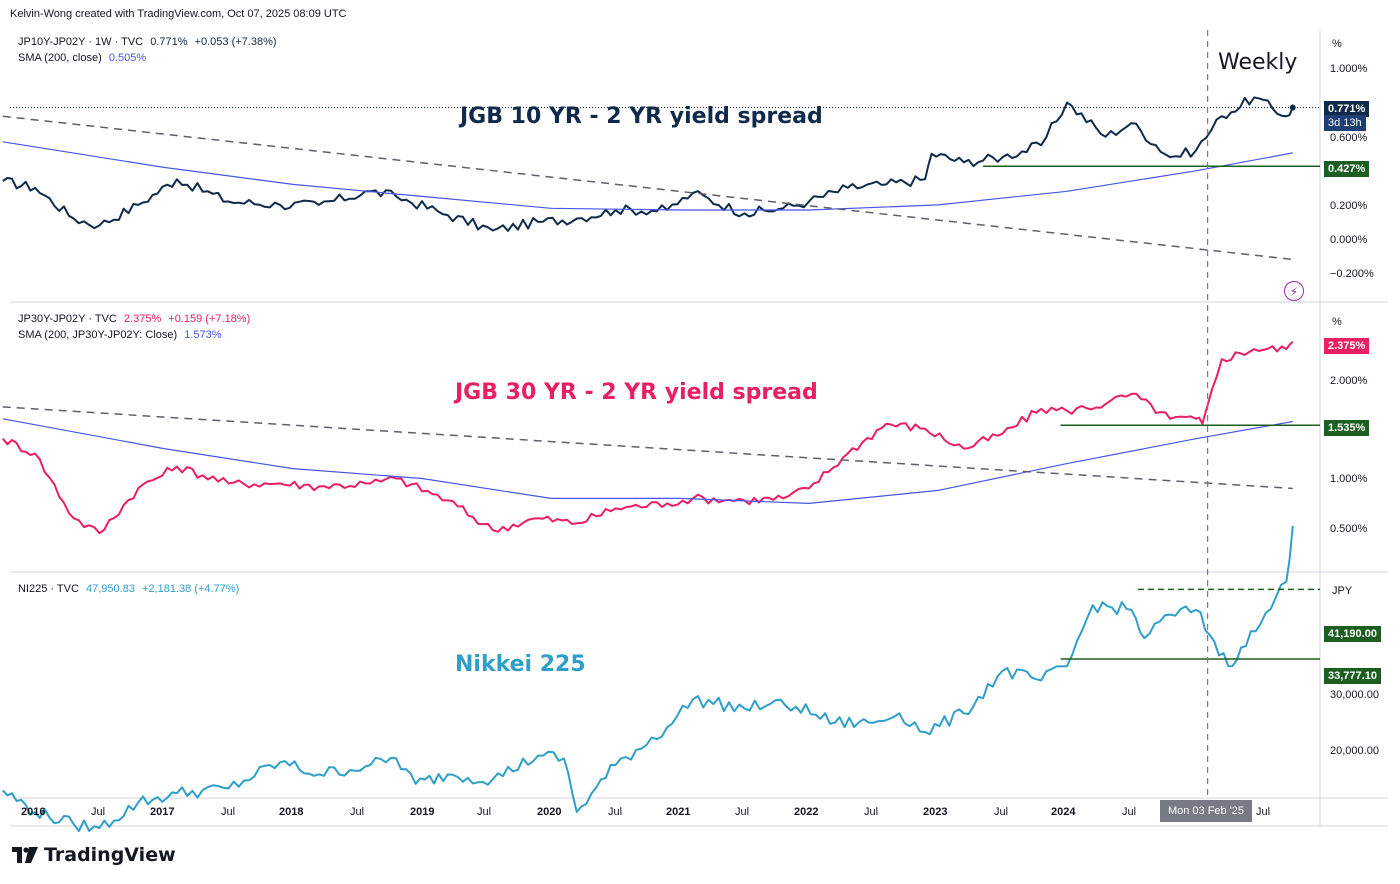  Describe the element at coordinates (1347, 109) in the screenshot. I see `last-price-tag-10y2y: 0.771%` at that location.